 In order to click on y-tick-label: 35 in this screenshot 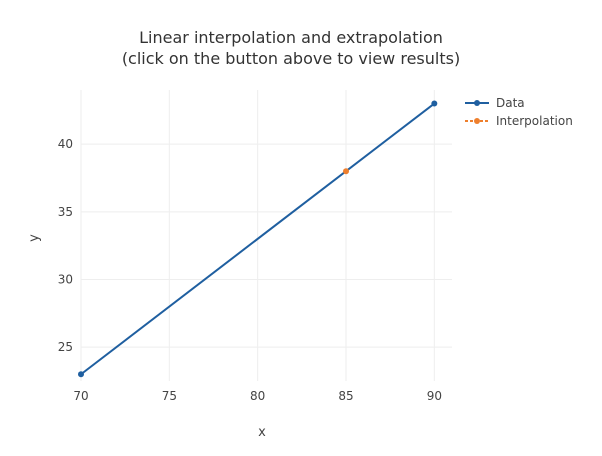, I will do `click(65, 212)`.